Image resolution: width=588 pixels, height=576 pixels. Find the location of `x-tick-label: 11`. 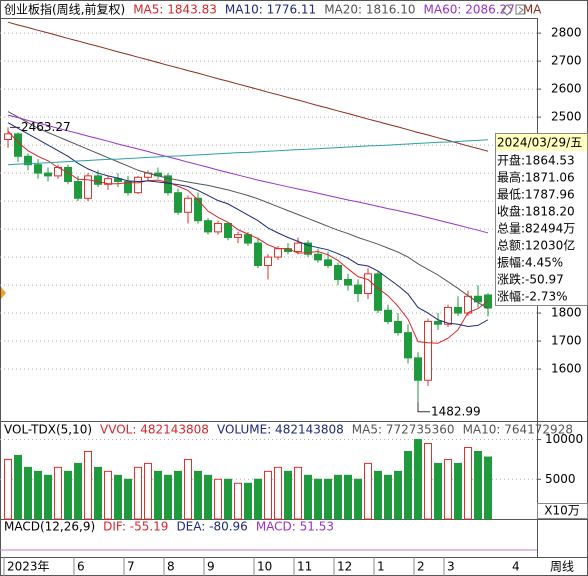

x-tick-label: 11 is located at coordinates (304, 567).